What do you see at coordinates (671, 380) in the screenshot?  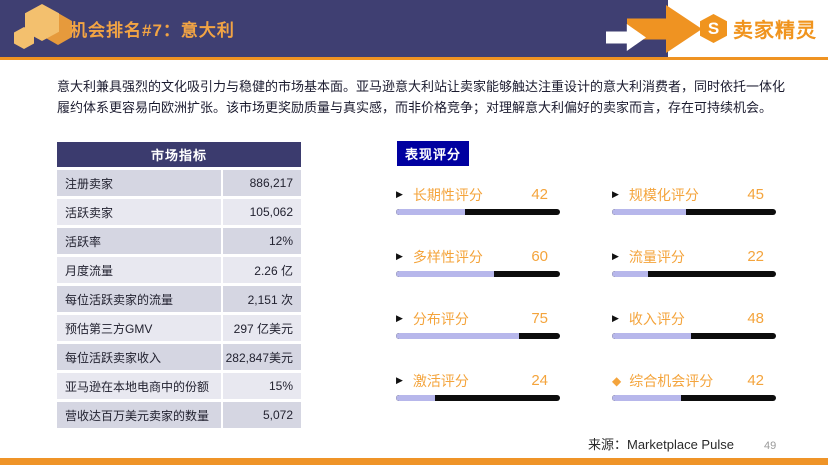 I see `score-label: 综合机会评分` at bounding box center [671, 380].